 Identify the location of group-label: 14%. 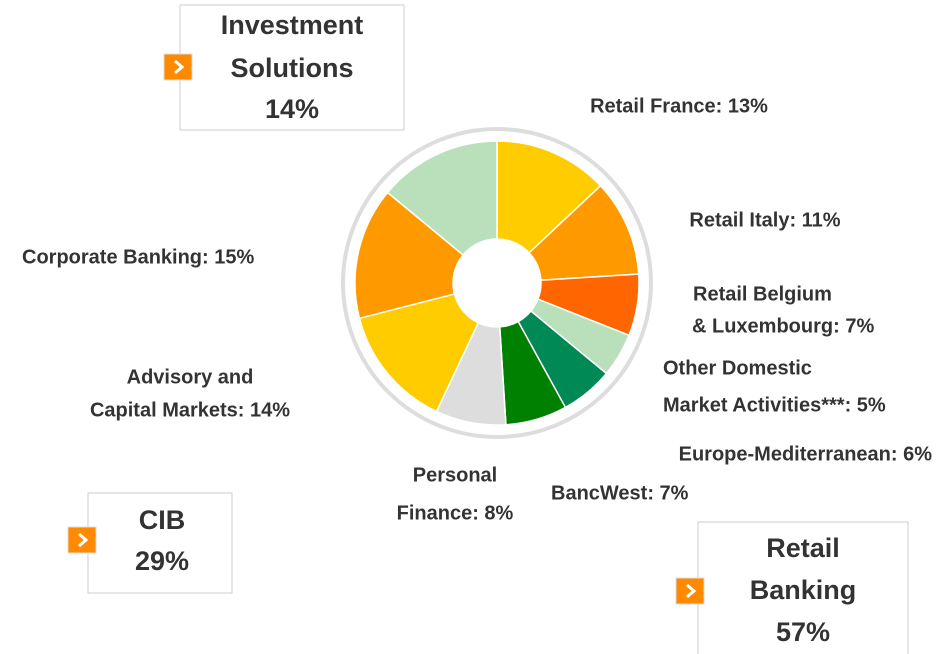
(292, 109).